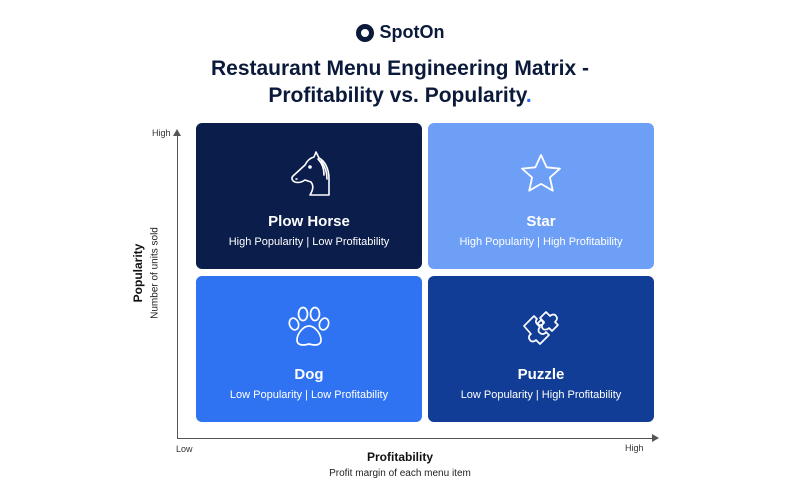 This screenshot has width=800, height=500. Describe the element at coordinates (309, 326) in the screenshot. I see `paw-icon` at that location.